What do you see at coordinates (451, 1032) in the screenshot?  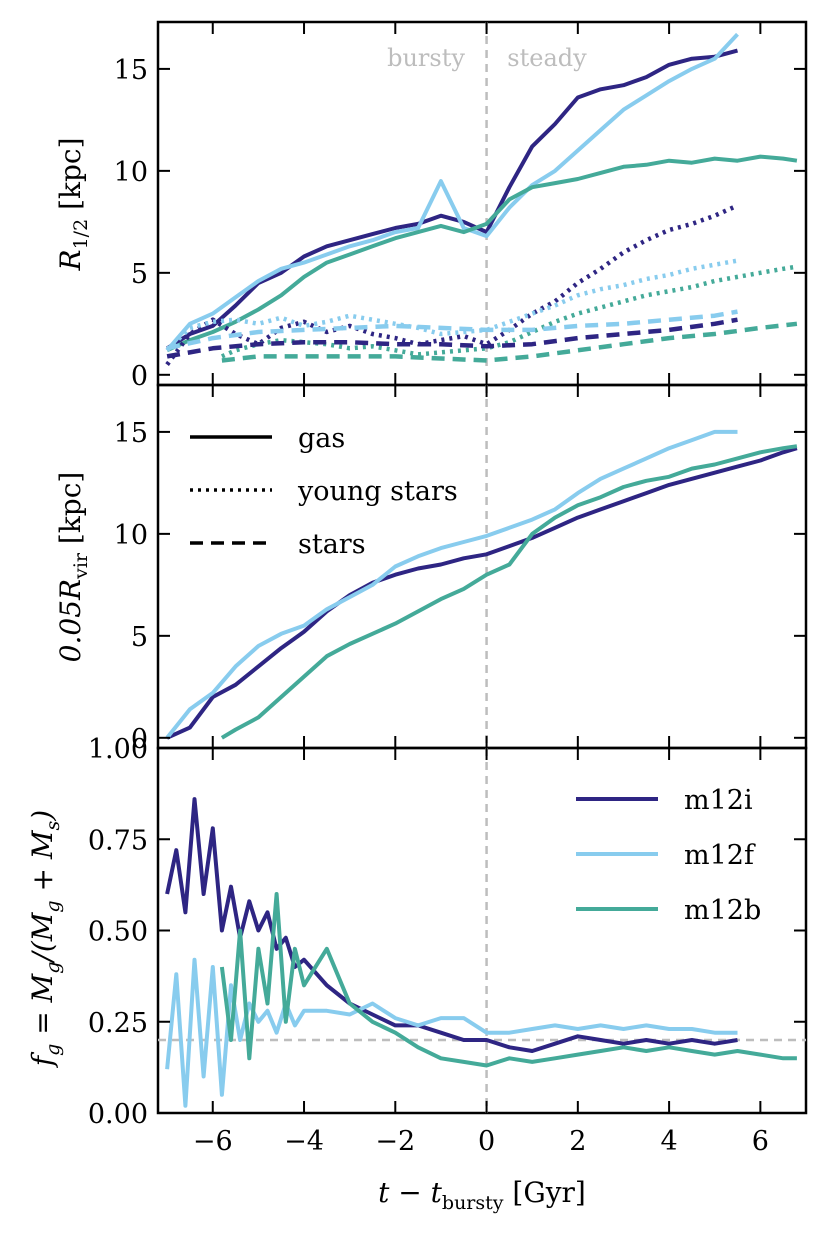 I see `m12f-line` at bounding box center [451, 1032].